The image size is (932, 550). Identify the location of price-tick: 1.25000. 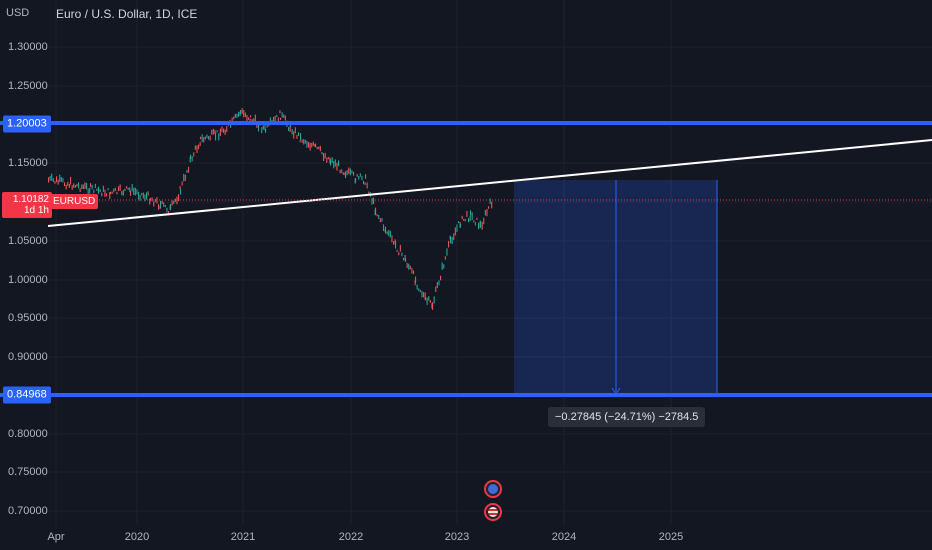
(28, 86).